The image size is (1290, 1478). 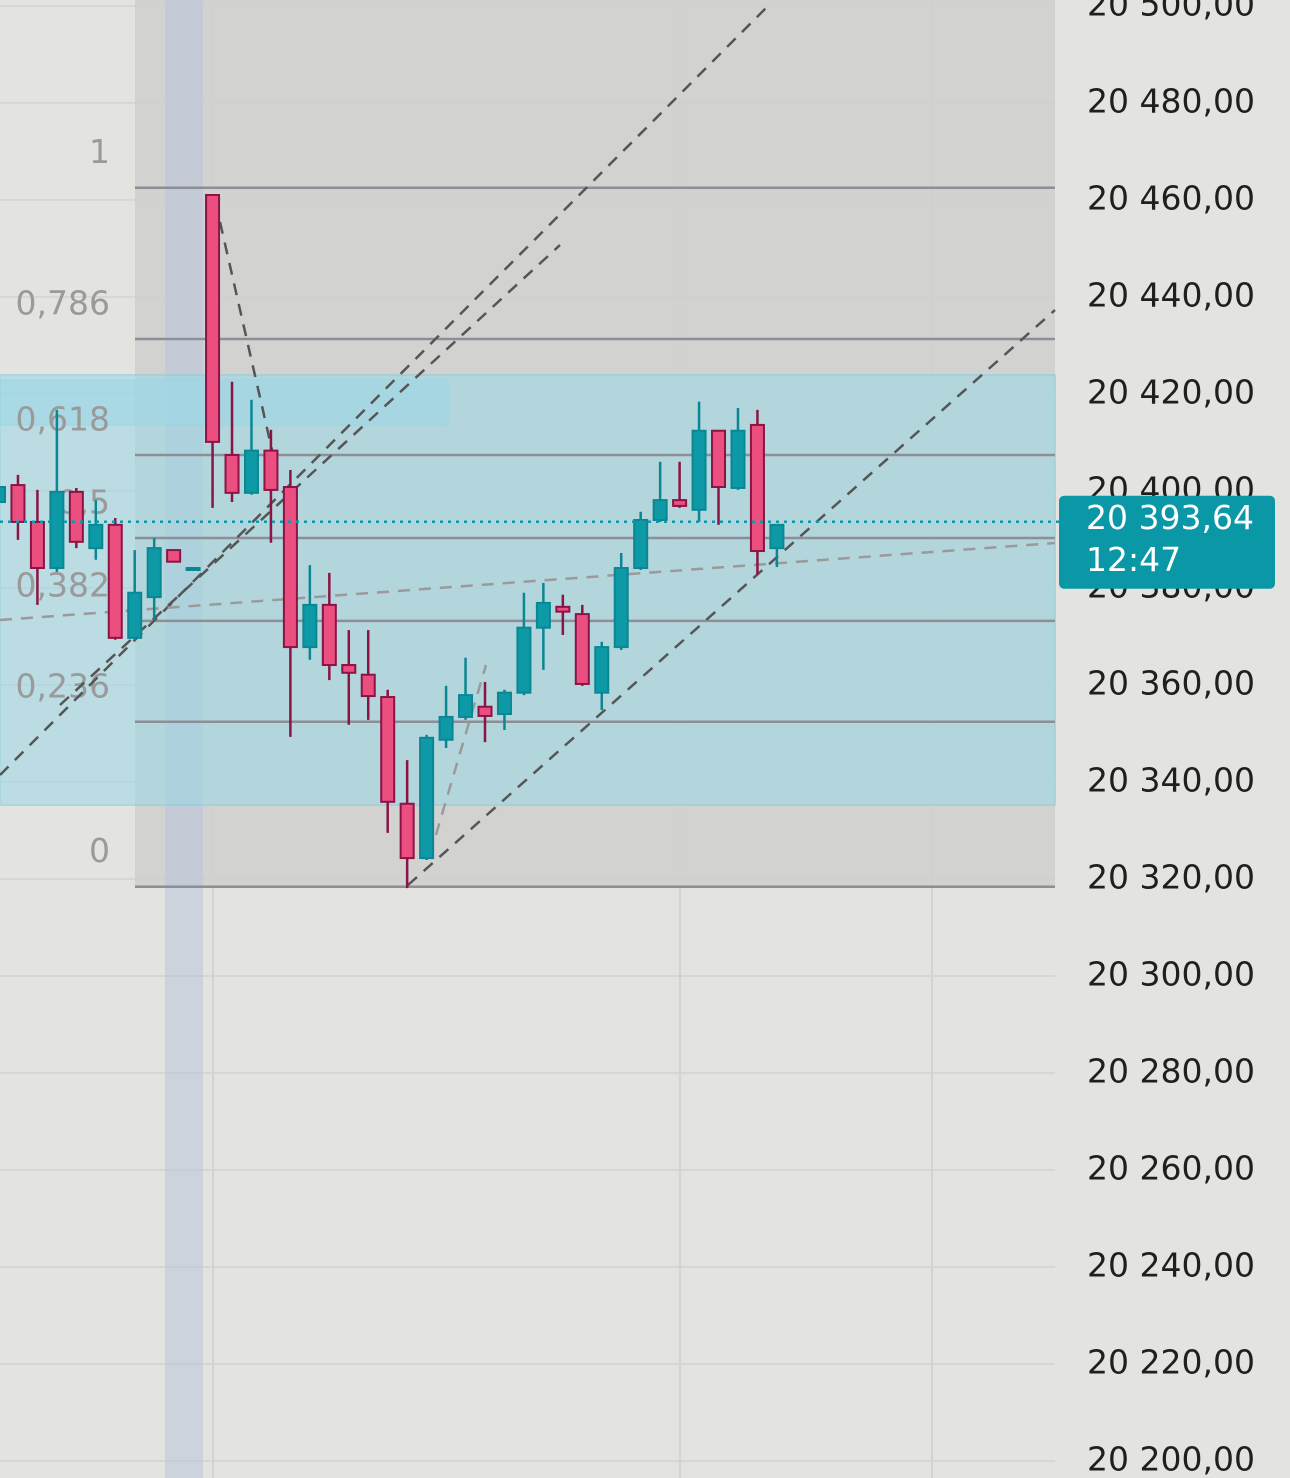 I want to click on last-price-label: 20 393,64, so click(x=1170, y=517).